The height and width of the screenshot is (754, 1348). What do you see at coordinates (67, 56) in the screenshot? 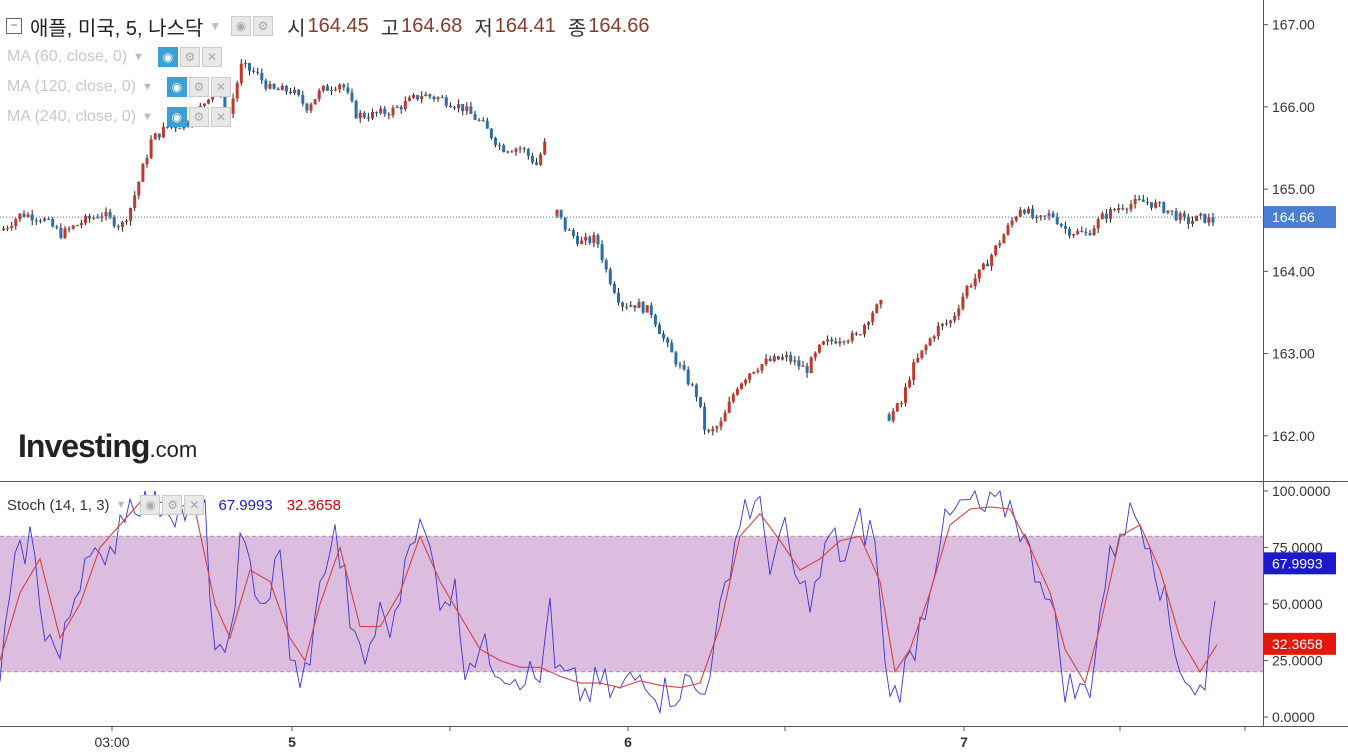
I see `ma-label: MA (60, close, 0)` at bounding box center [67, 56].